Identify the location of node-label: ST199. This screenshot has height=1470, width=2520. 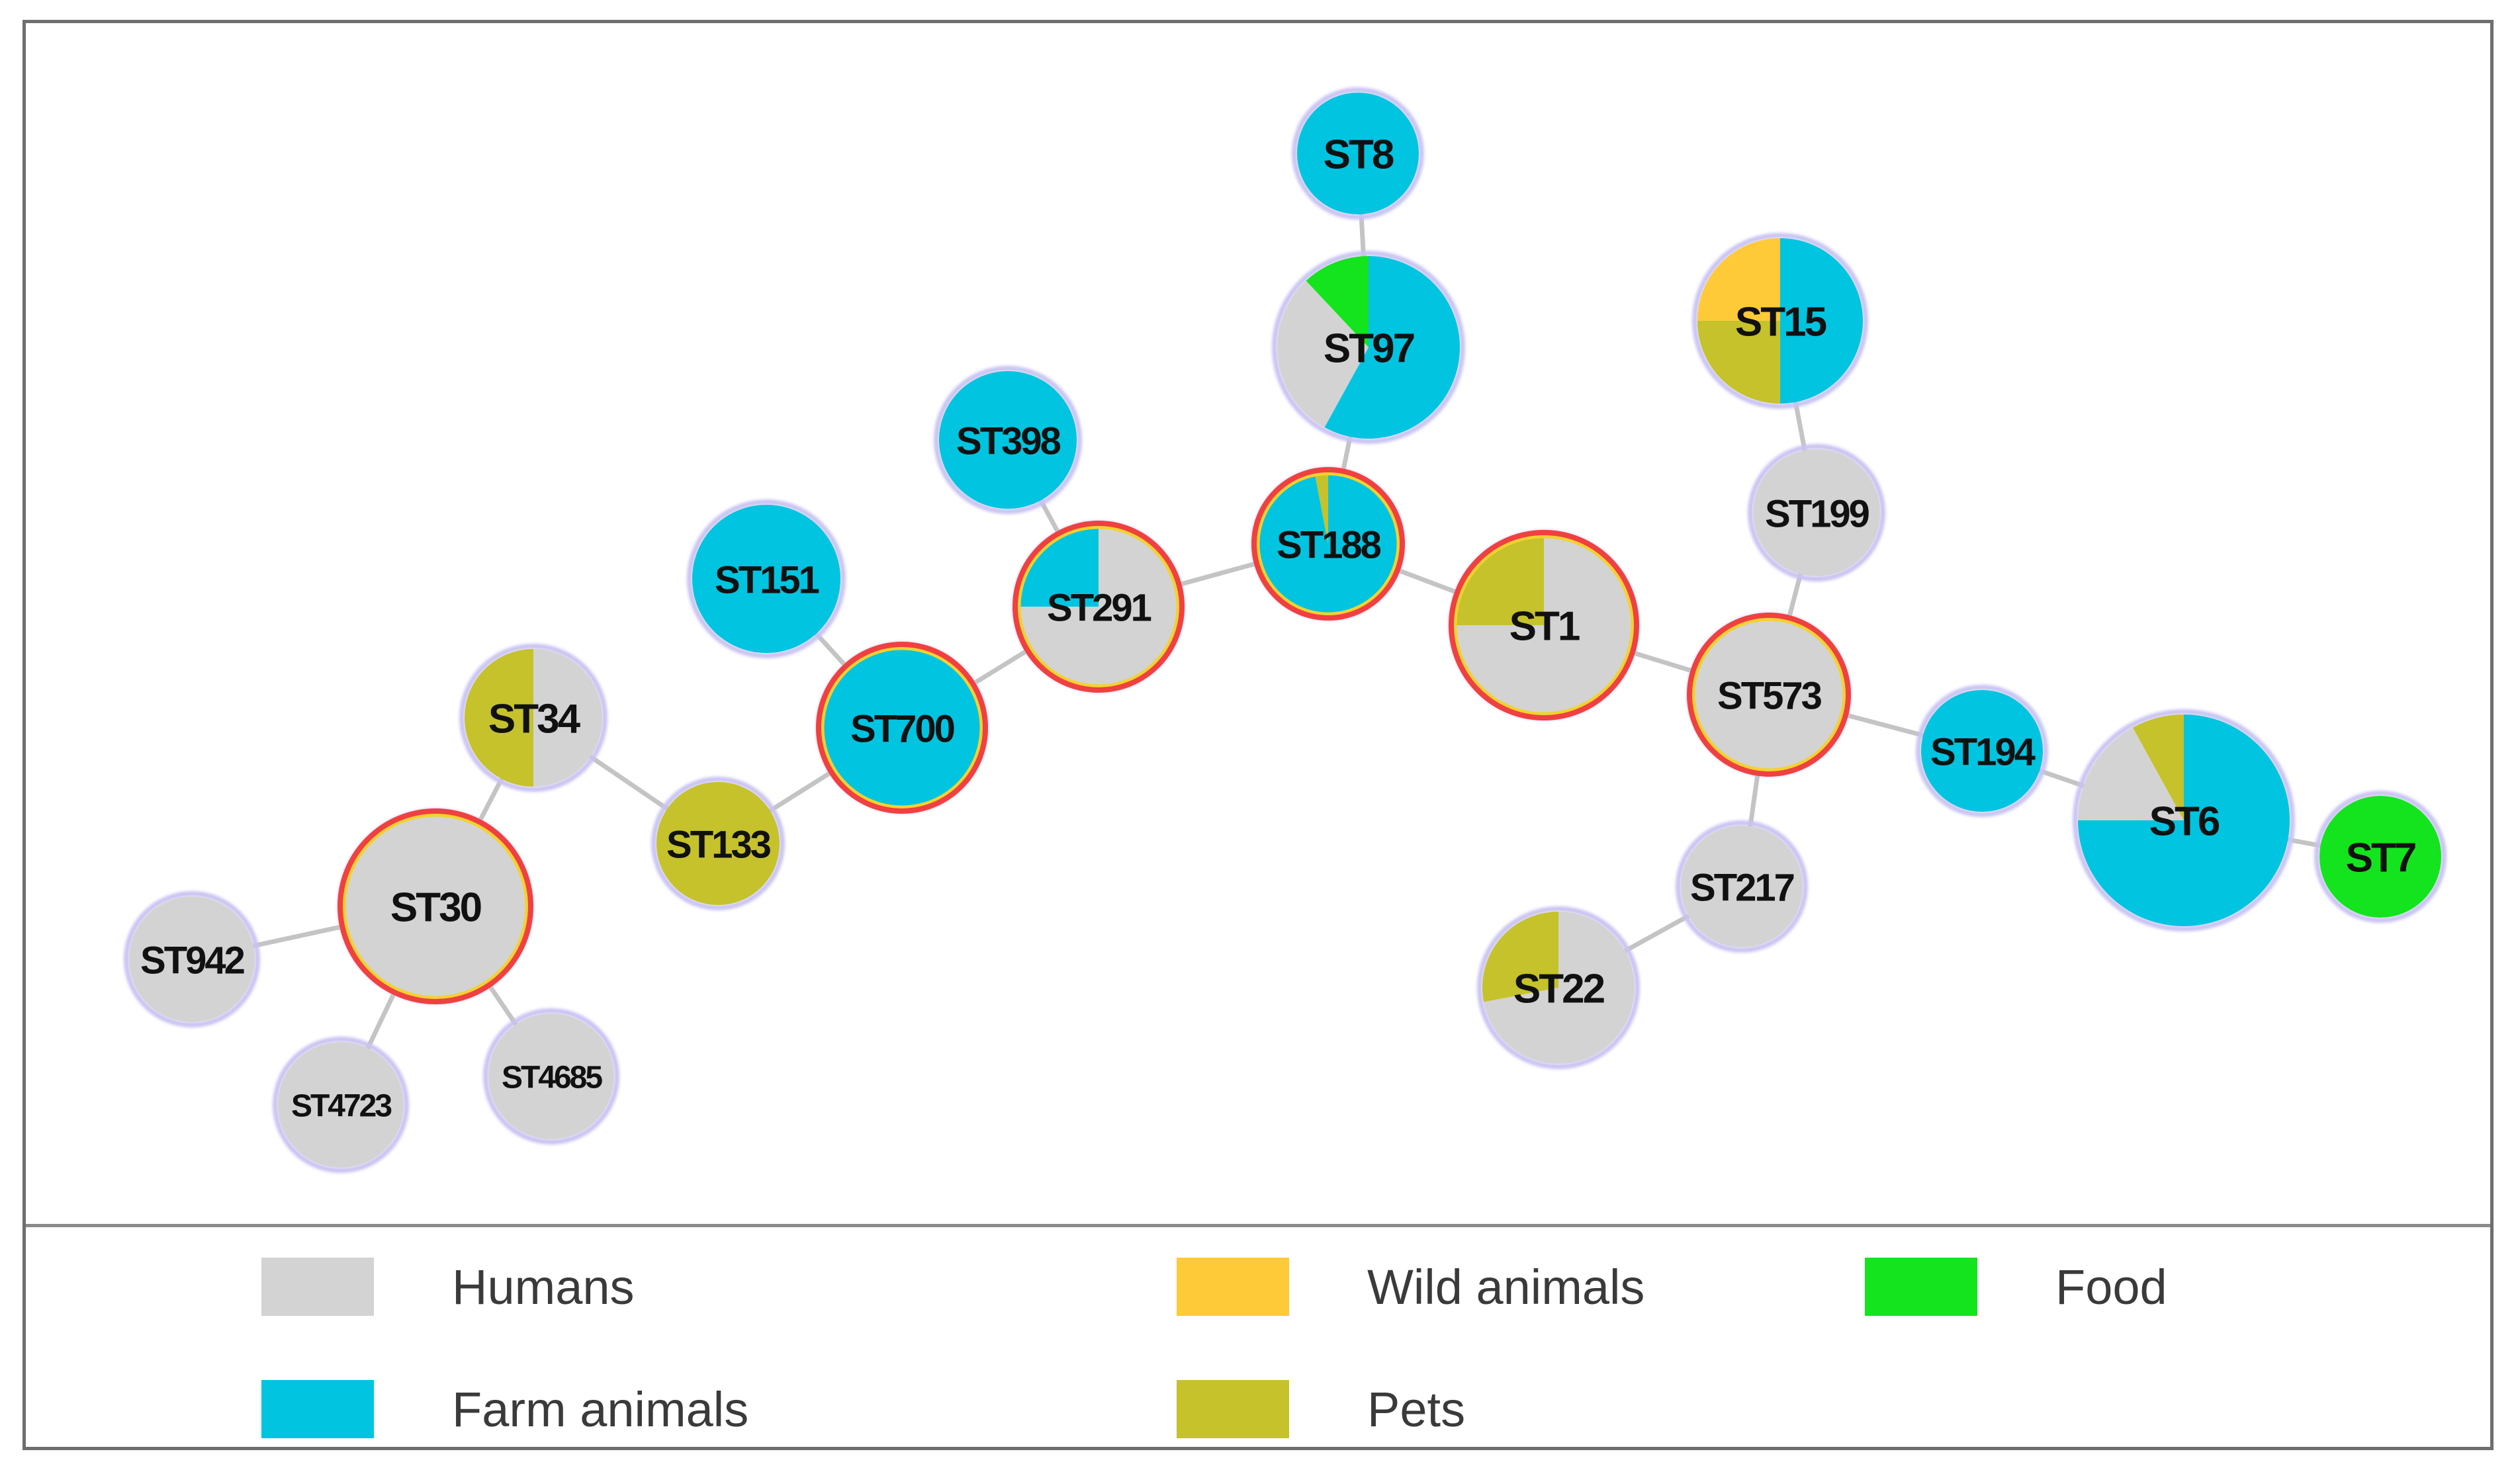
(1817, 514).